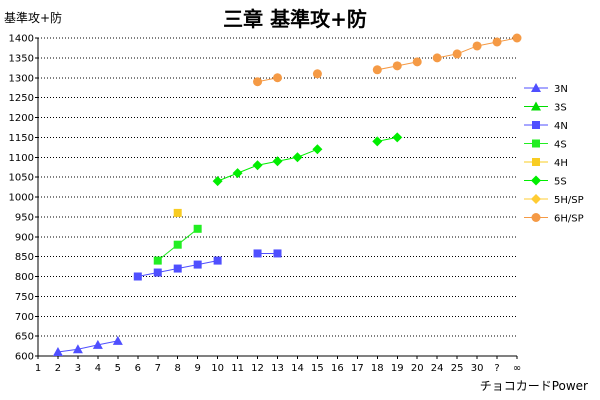 This screenshot has height=400, width=600. What do you see at coordinates (561, 163) in the screenshot?
I see `legend-label-4h: 4H` at bounding box center [561, 163].